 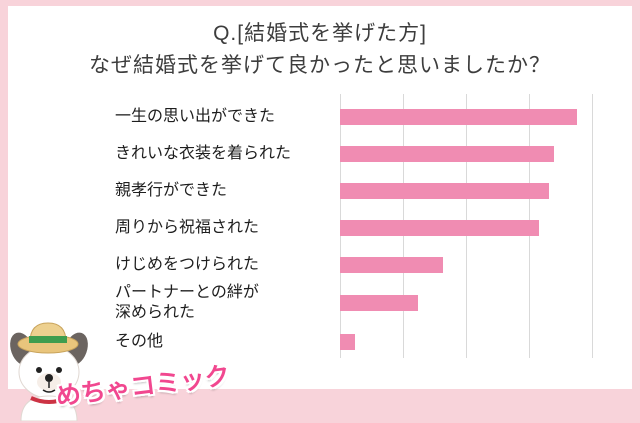 I want to click on category-label: 親孝行ができた, so click(x=171, y=190).